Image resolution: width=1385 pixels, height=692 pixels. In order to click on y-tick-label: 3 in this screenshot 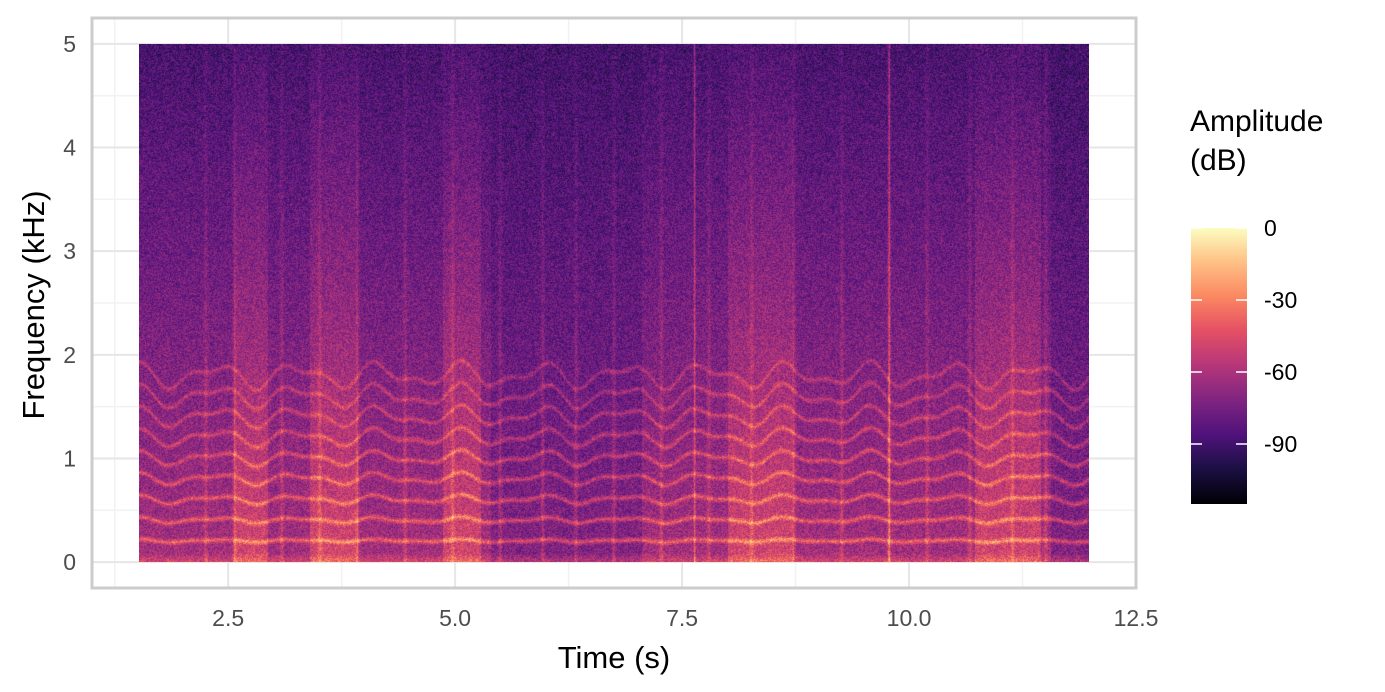, I will do `click(69, 251)`.